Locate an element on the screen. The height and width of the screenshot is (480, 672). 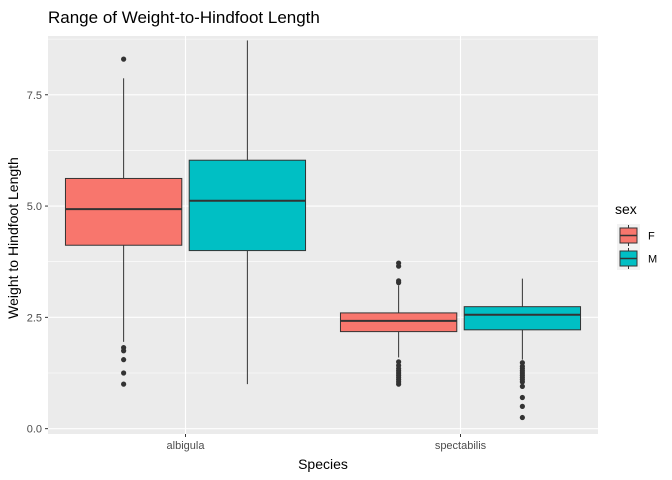
legend-title: sex is located at coordinates (626, 209).